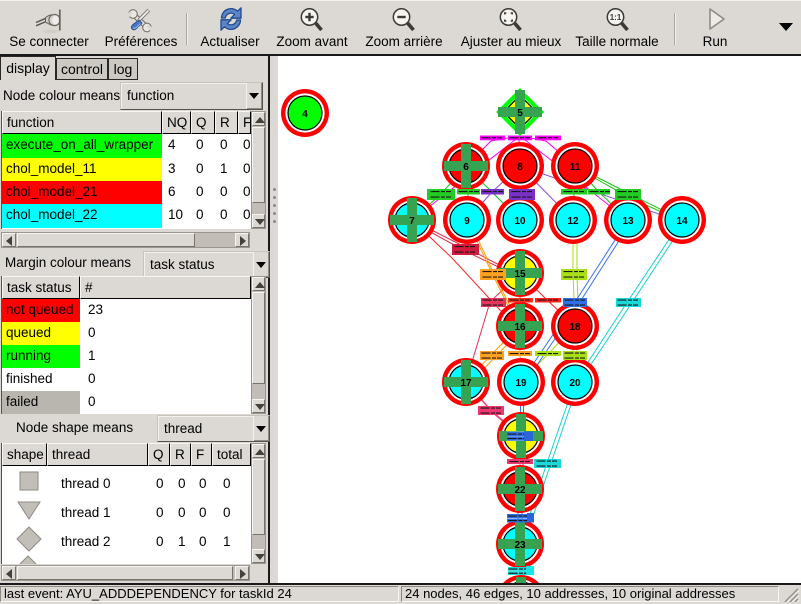 This screenshot has height=604, width=801. What do you see at coordinates (575, 167) in the screenshot?
I see `svg-text: 11` at bounding box center [575, 167].